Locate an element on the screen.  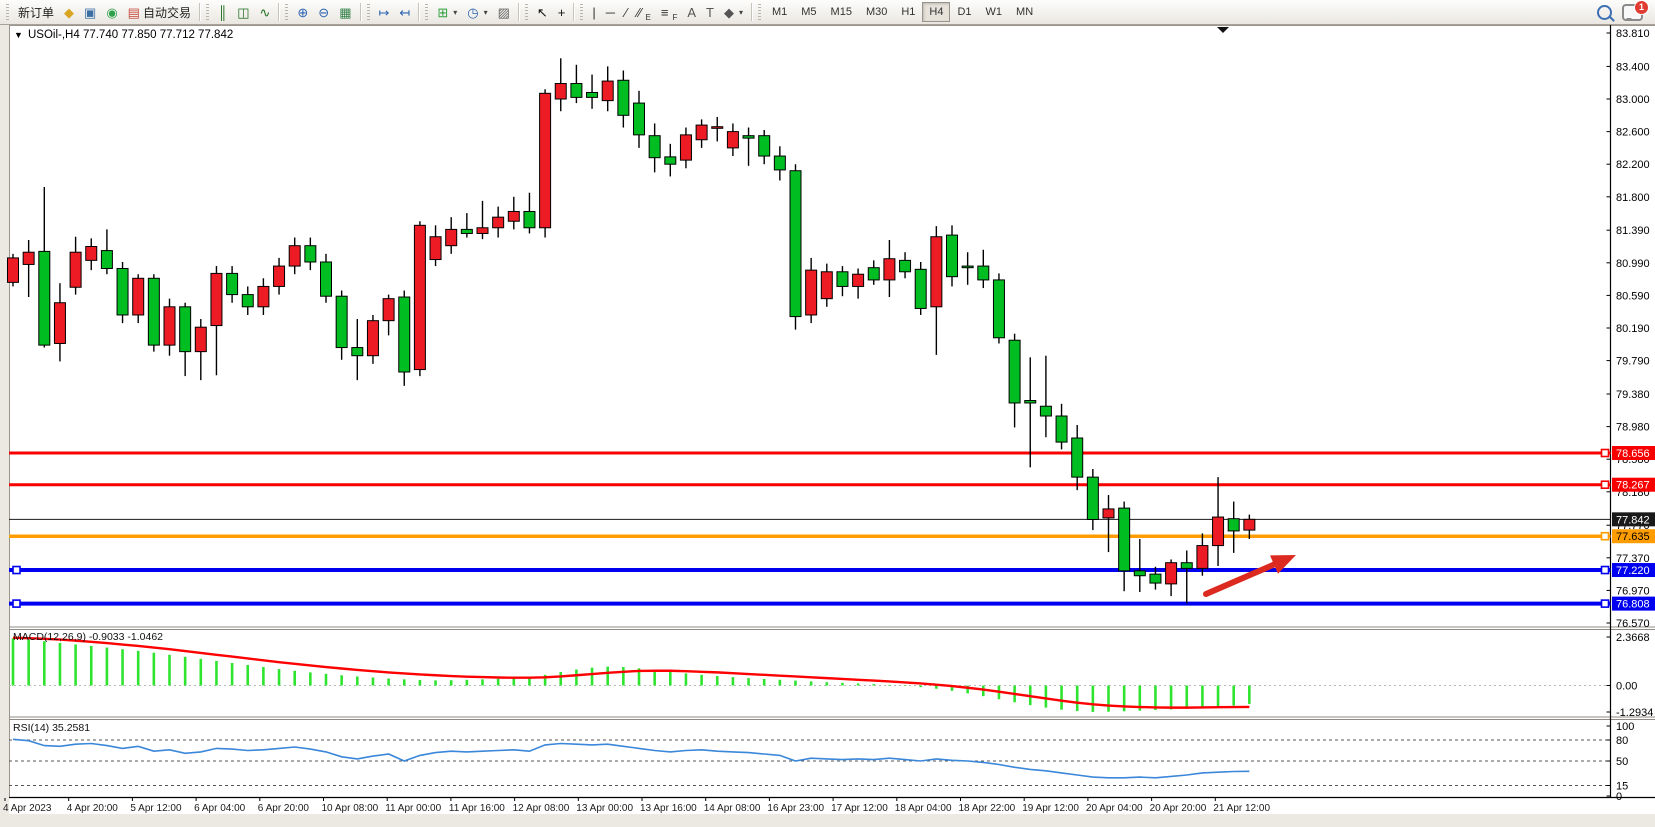
macd-axis-label: -1.2934 is located at coordinates (1634, 713).